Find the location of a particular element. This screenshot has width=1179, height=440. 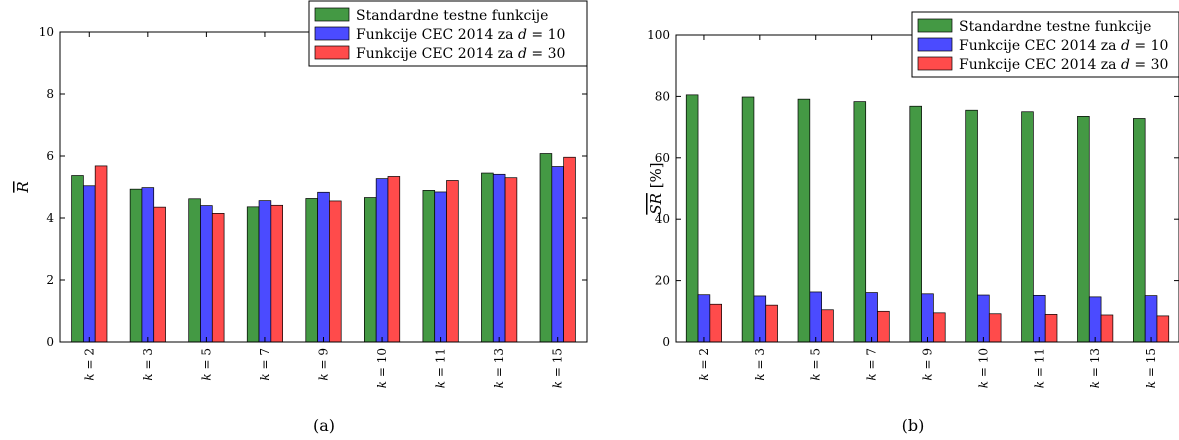

y-tick-label: 10 is located at coordinates (46, 32).